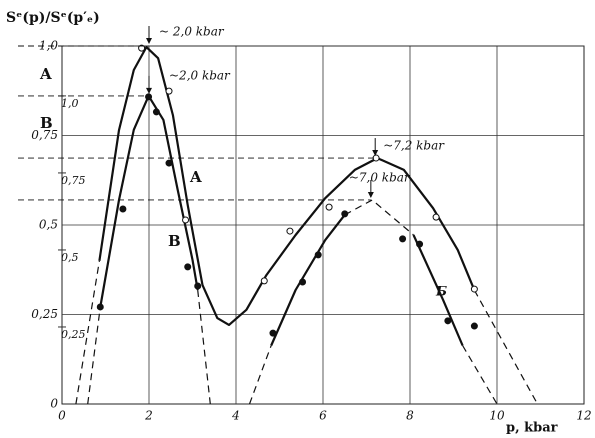 The image size is (595, 438). What do you see at coordinates (62, 416) in the screenshot?
I see `x-tick-label: 0` at bounding box center [62, 416].